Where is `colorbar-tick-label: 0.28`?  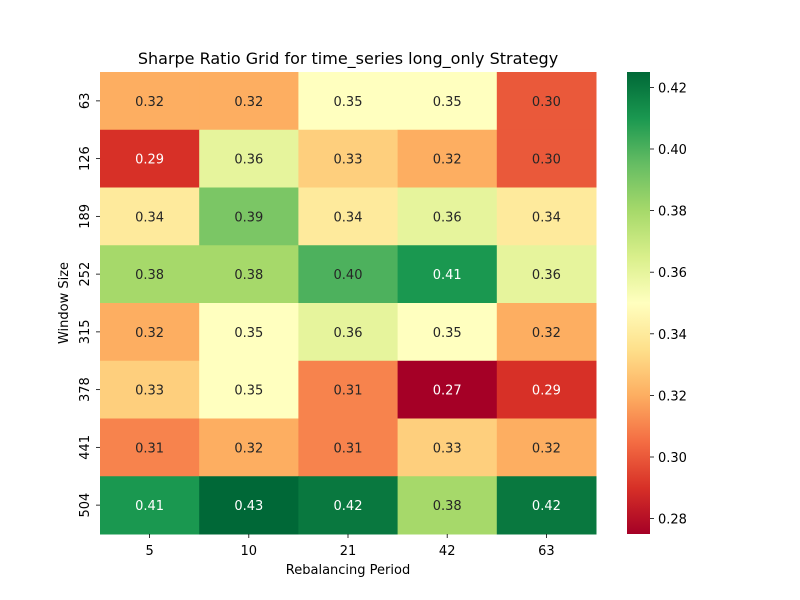 colorbar-tick-label: 0.28 is located at coordinates (672, 520).